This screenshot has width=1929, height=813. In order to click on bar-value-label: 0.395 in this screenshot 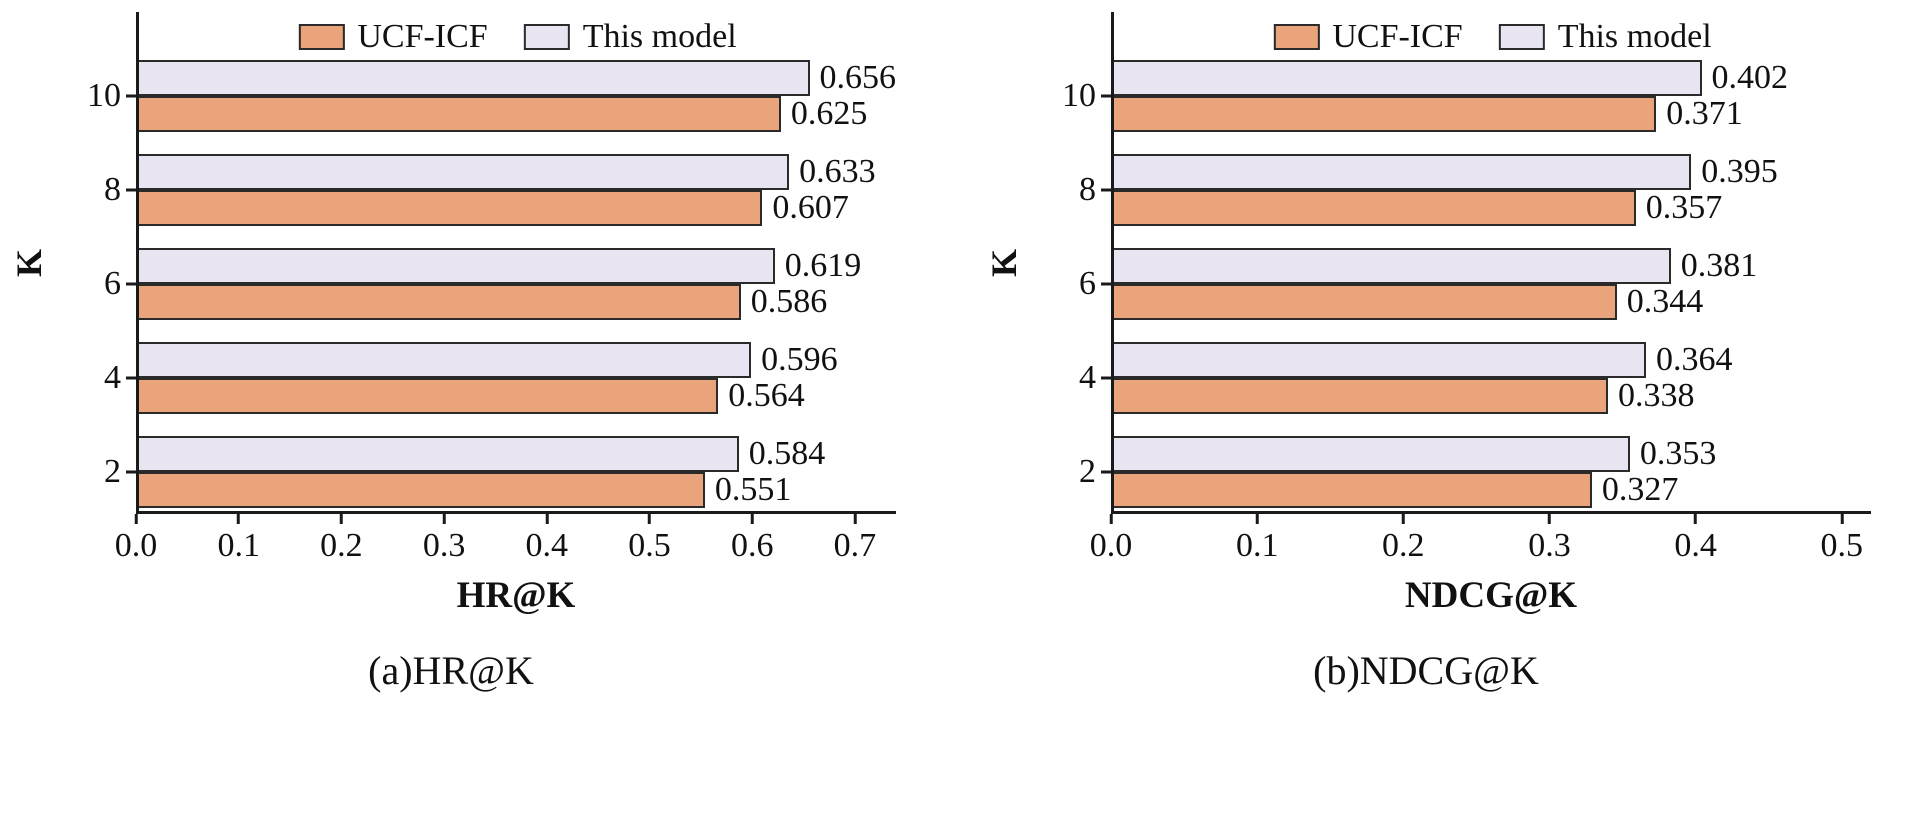, I will do `click(1739, 171)`.